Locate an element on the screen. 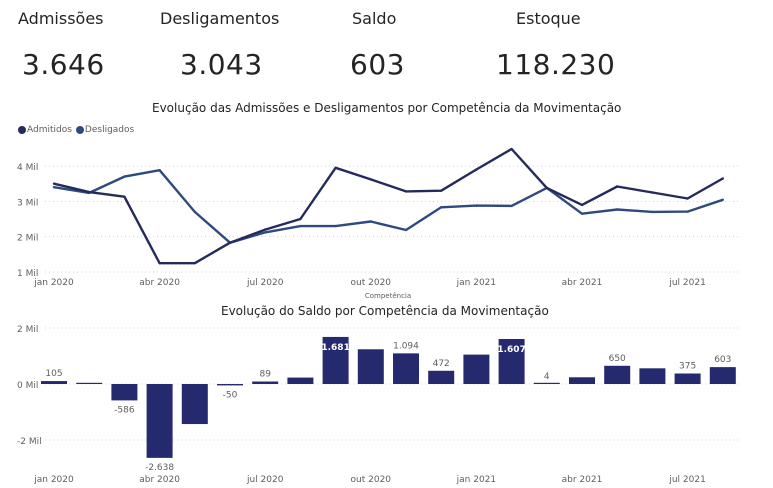 This screenshot has width=773, height=488. kpi-label: Desligamentos is located at coordinates (220, 18).